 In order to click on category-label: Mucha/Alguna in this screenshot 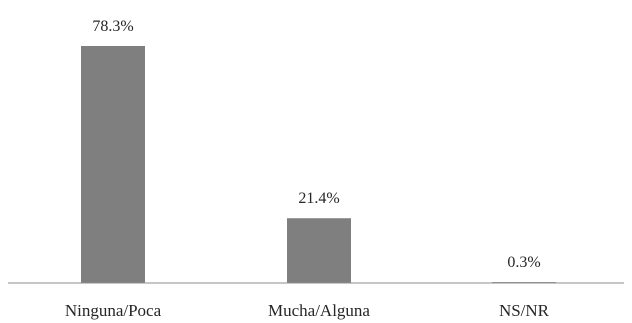, I will do `click(319, 310)`.